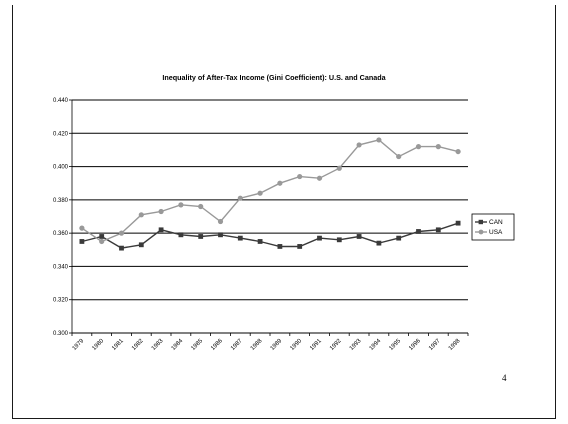  Describe the element at coordinates (415, 345) in the screenshot. I see `x-tick-label: 1996` at that location.